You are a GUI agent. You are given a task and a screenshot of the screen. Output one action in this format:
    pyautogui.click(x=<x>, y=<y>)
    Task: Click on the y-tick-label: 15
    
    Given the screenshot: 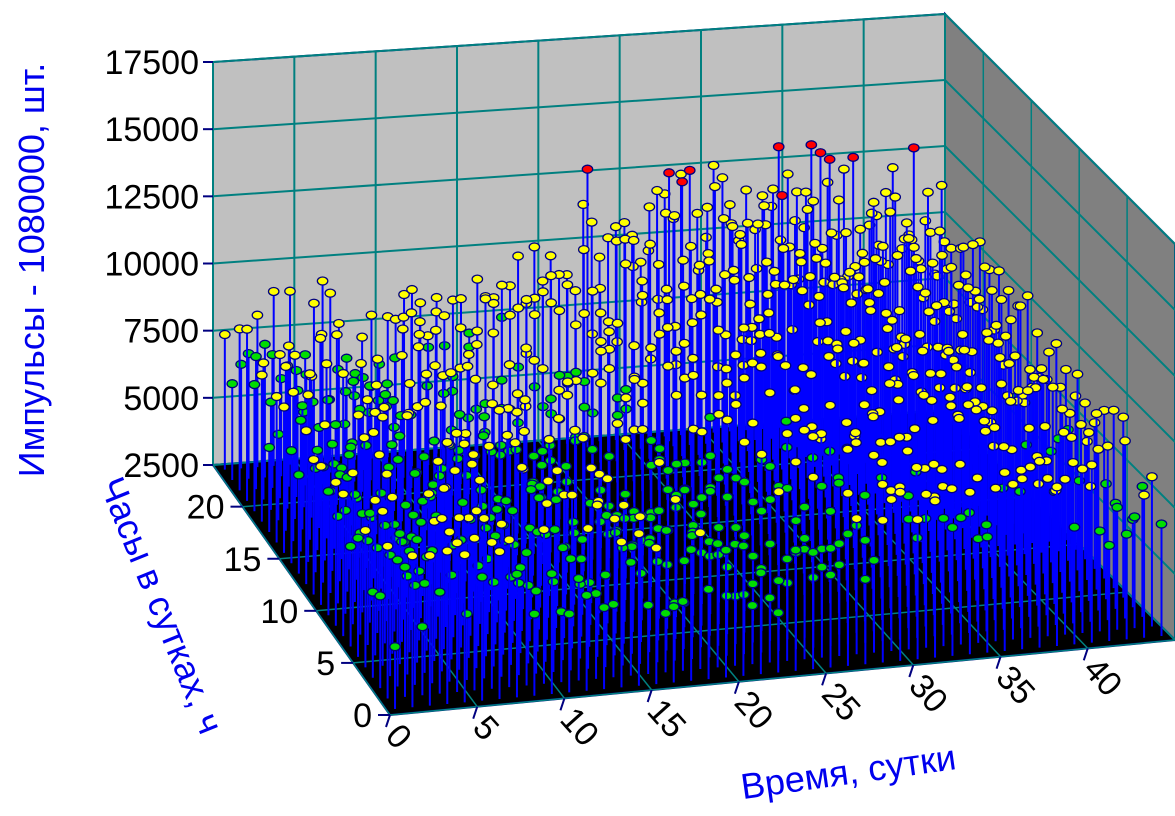 What is the action you would take?
    pyautogui.click(x=243, y=560)
    